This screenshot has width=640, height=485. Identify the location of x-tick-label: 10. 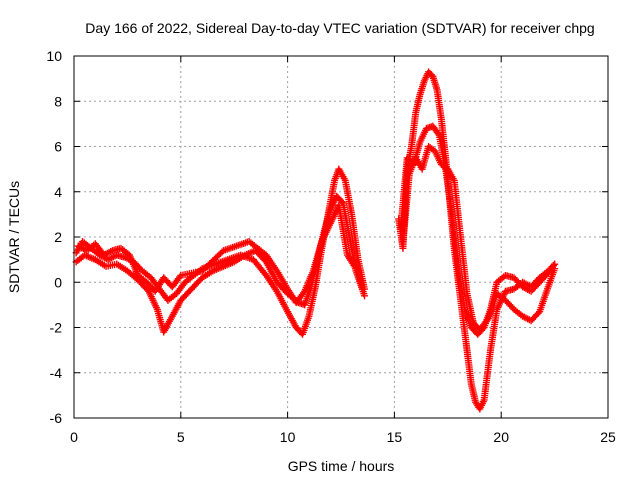
(288, 437).